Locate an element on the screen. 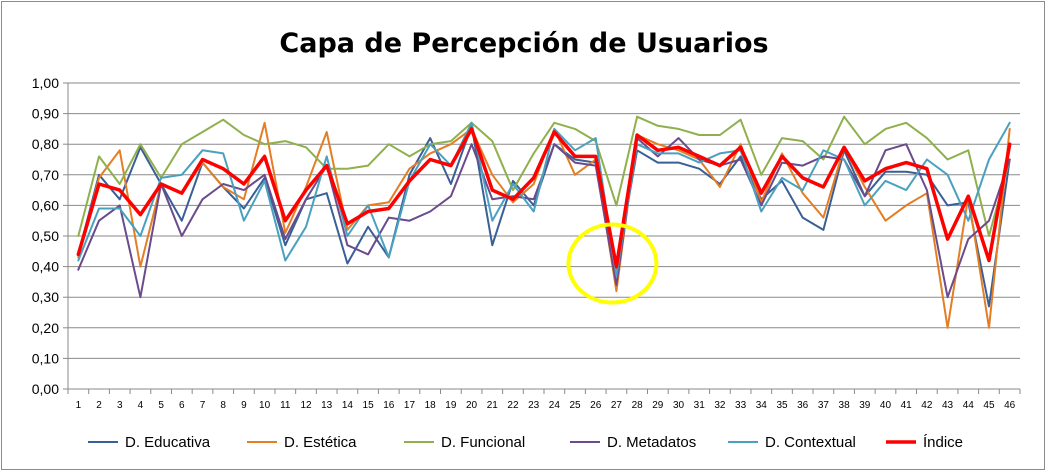 The image size is (1048, 473). legend-item: D. Contextual is located at coordinates (792, 442).